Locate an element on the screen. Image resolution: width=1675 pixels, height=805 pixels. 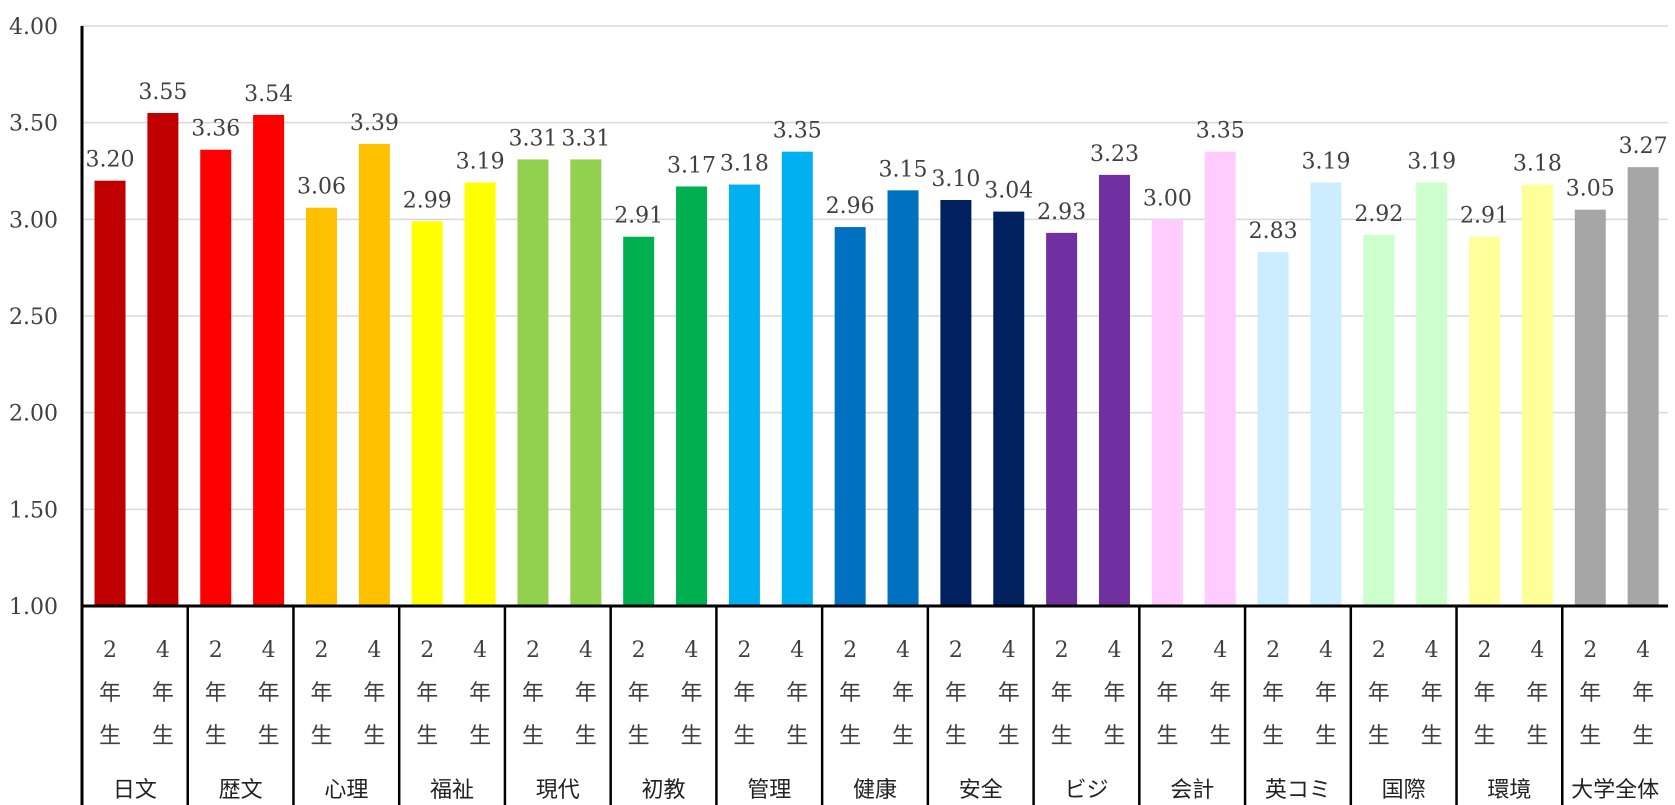
category-label: 初教 is located at coordinates (664, 790).